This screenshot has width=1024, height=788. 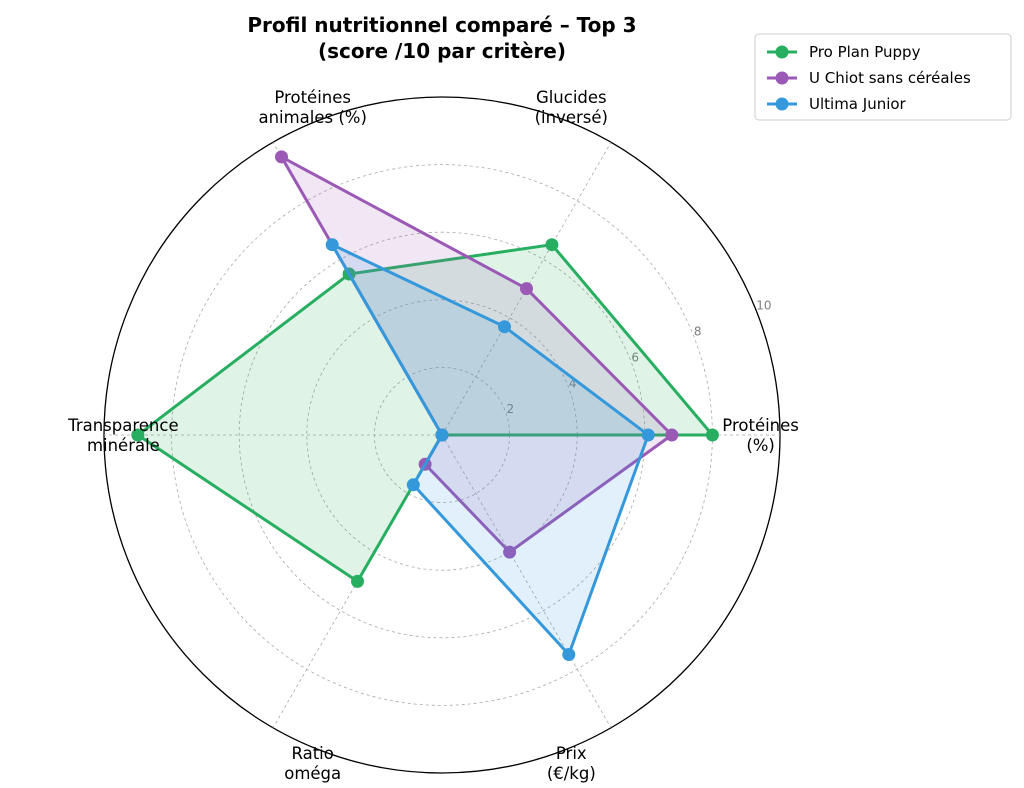 I want to click on radial-tick-label: 4, so click(x=573, y=383).